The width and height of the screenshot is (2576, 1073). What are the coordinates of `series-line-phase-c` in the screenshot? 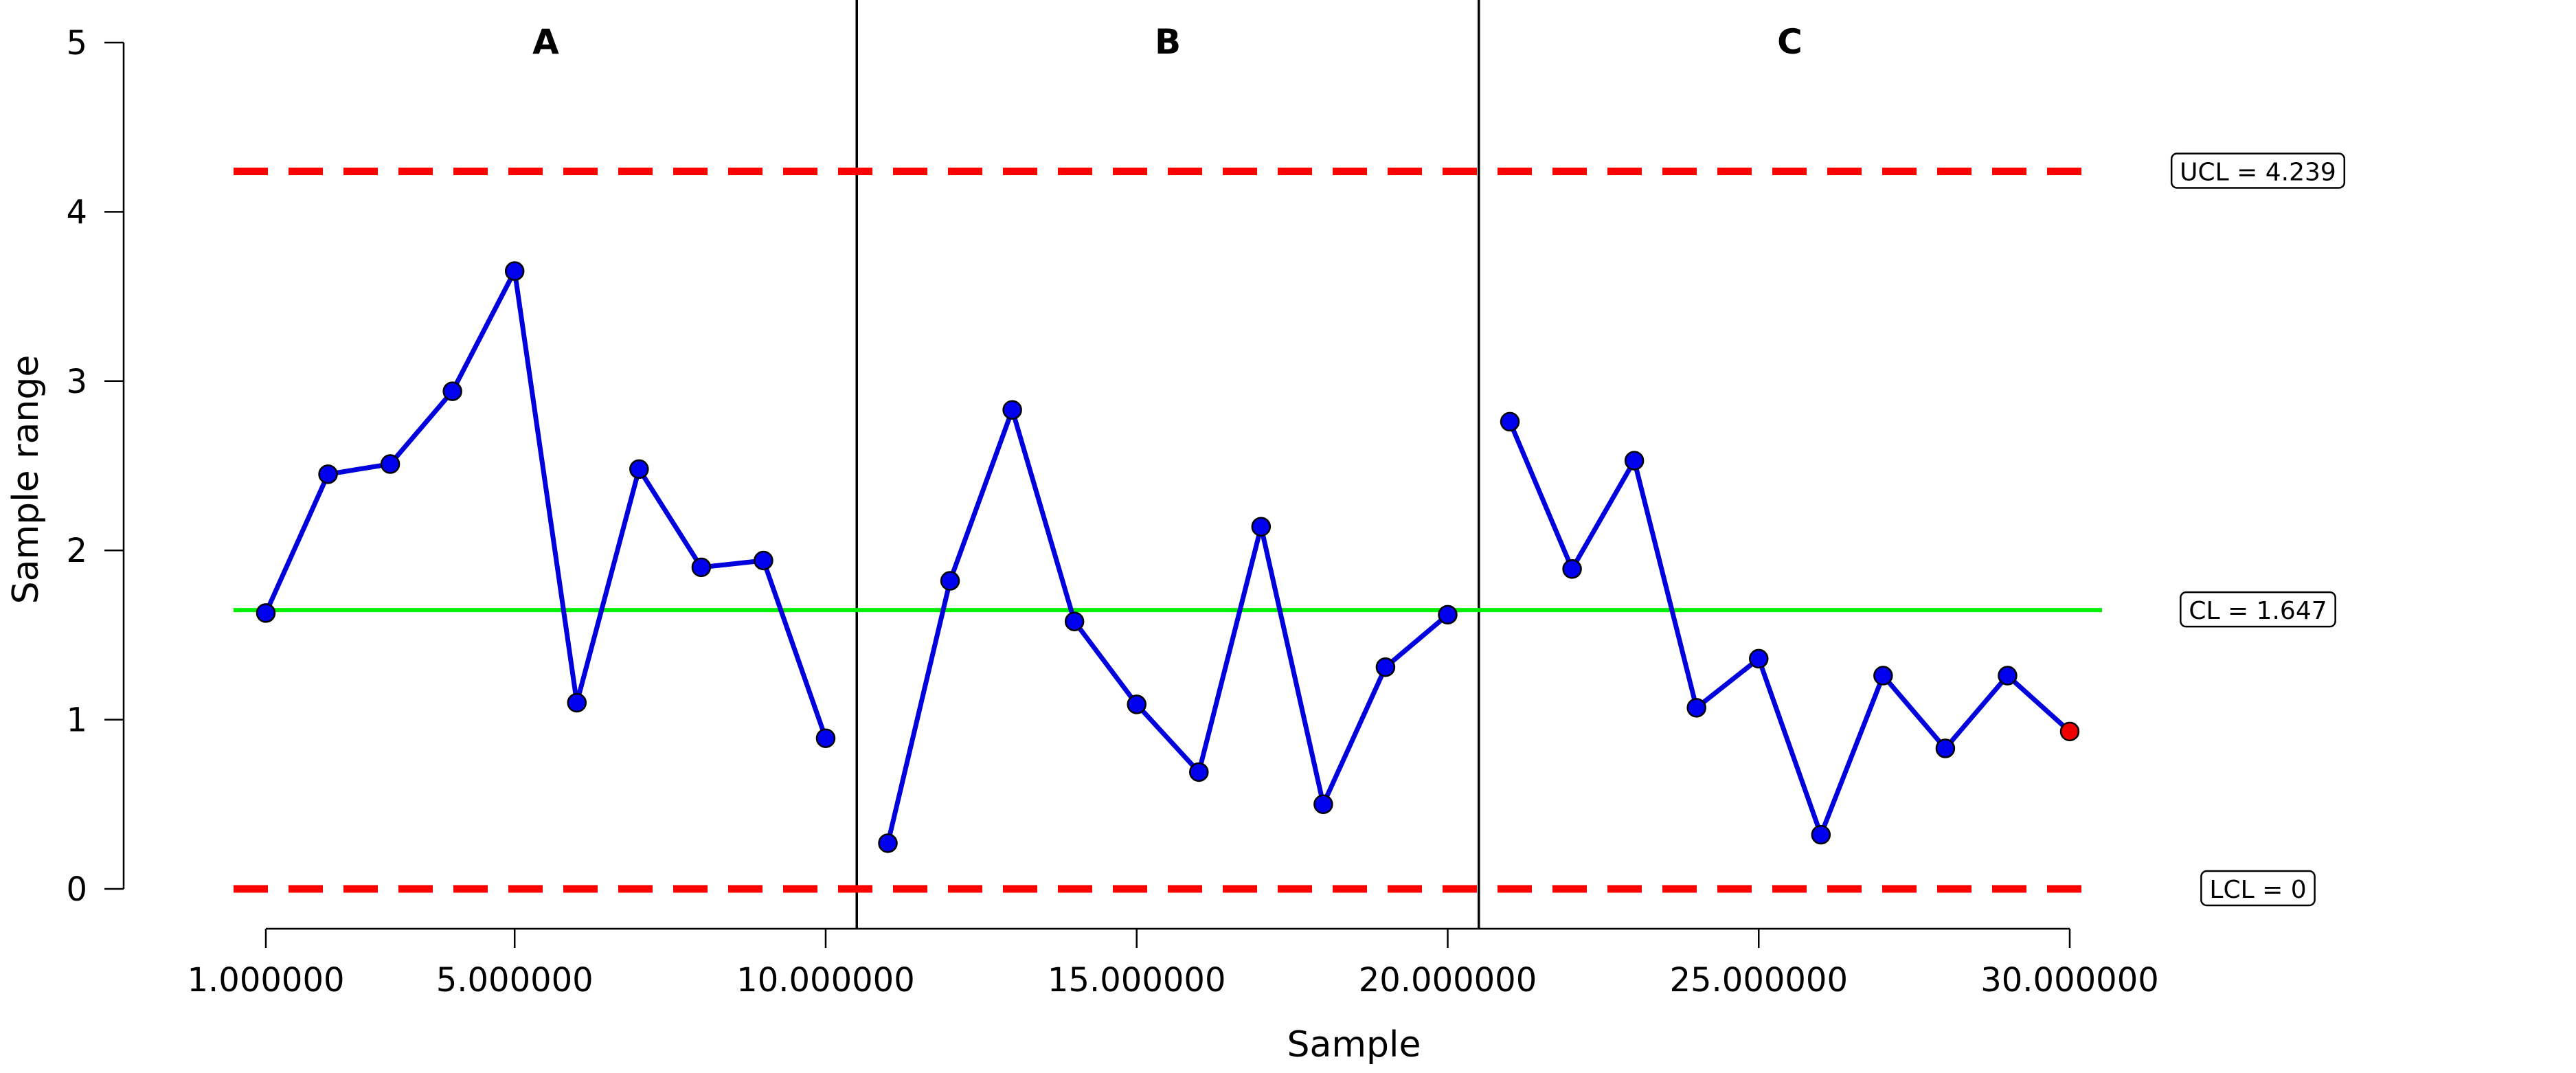 It's located at (1789, 628).